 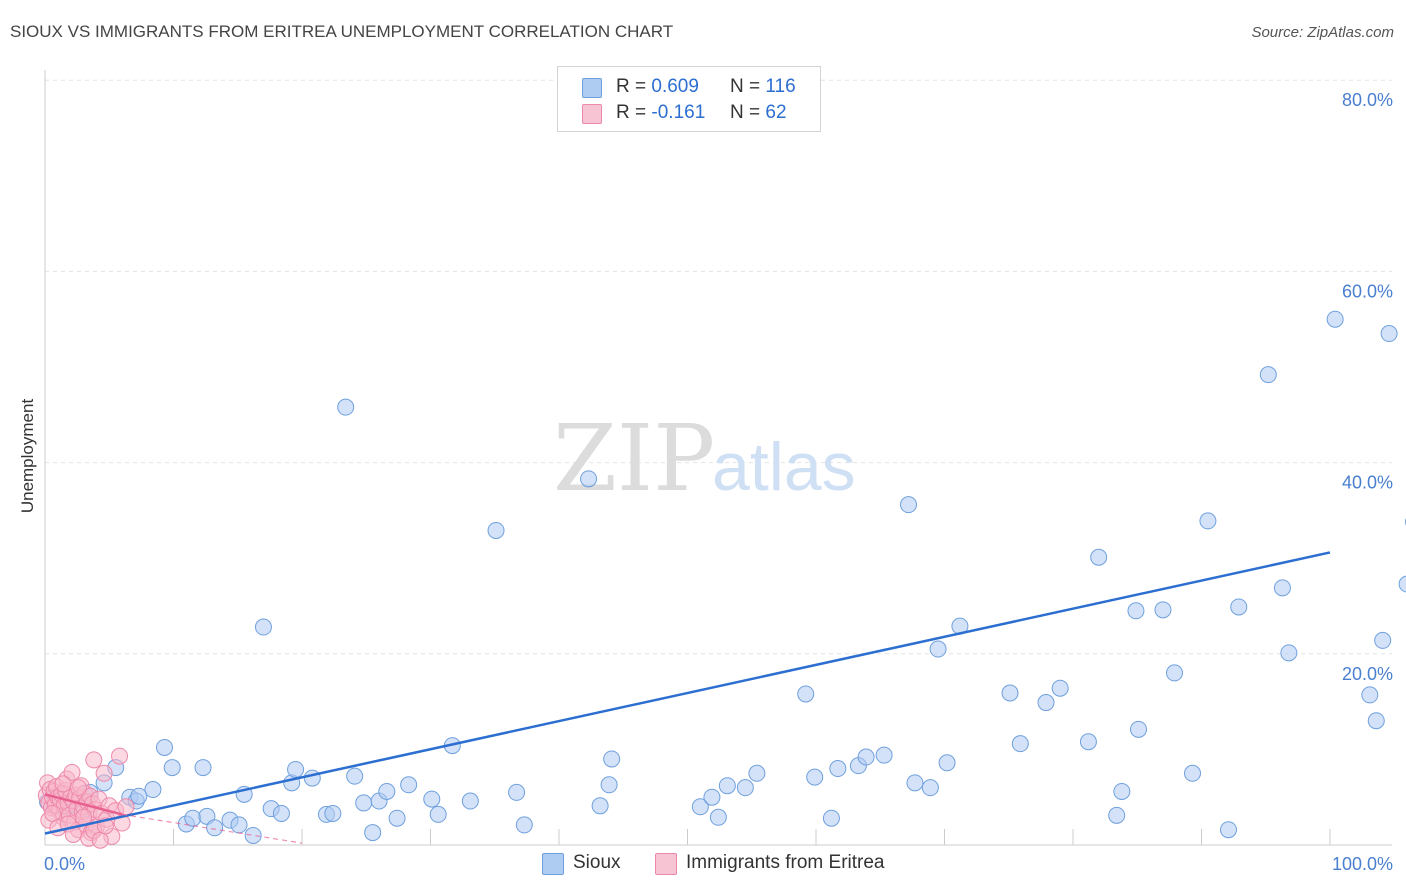 I want to click on bottom-legend-label-eritrea: Immigrants from Eritrea, so click(x=785, y=862).